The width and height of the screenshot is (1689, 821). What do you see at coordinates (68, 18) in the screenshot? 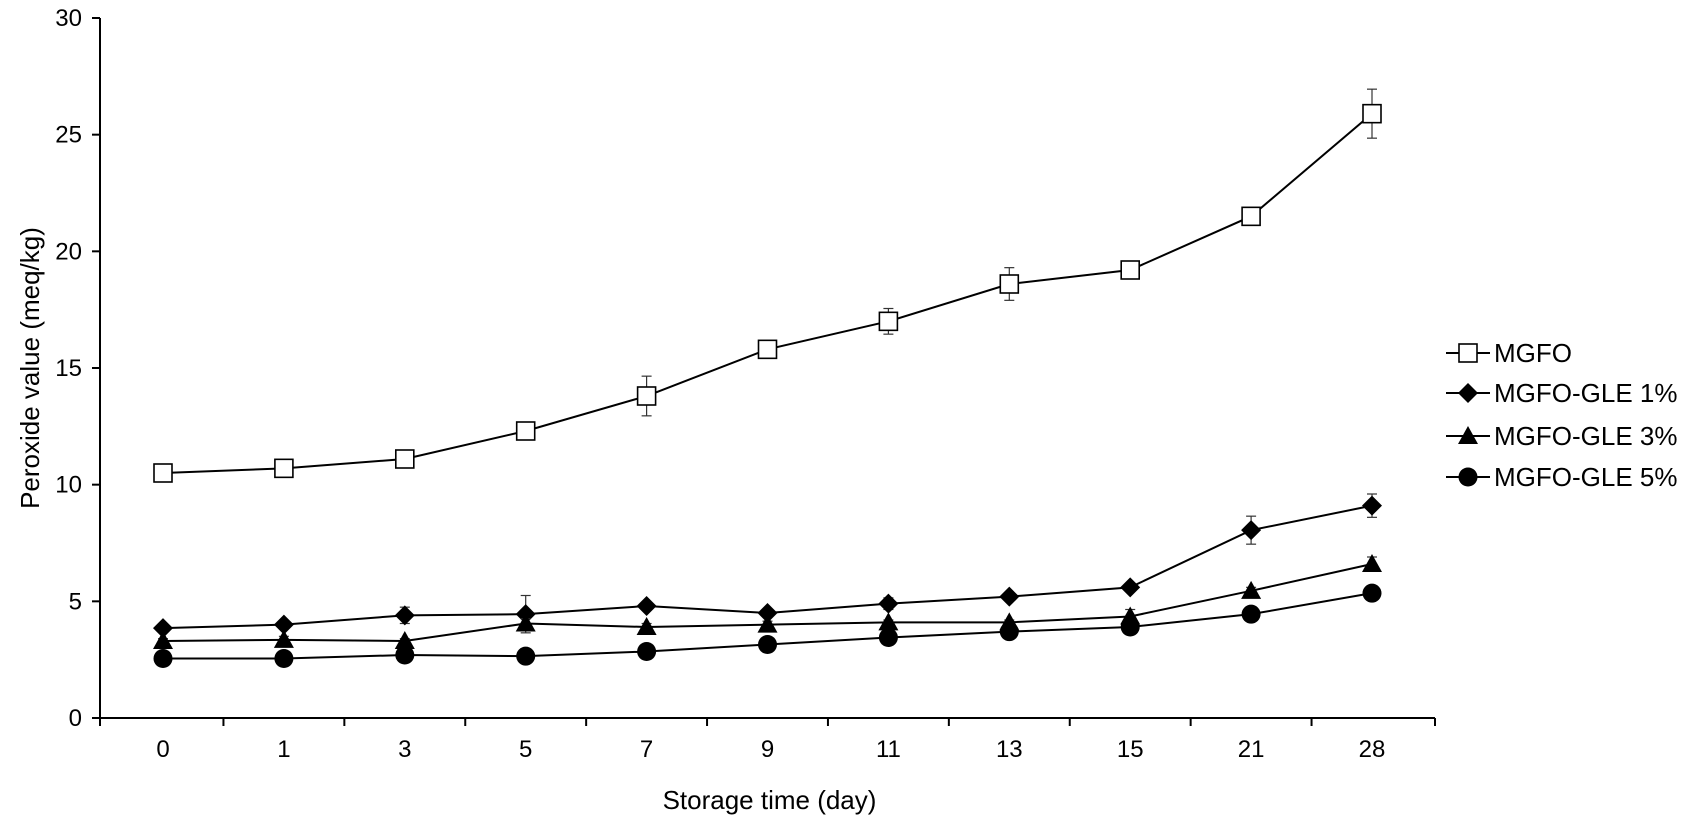
I see `y-tick-label: 30` at bounding box center [68, 18].